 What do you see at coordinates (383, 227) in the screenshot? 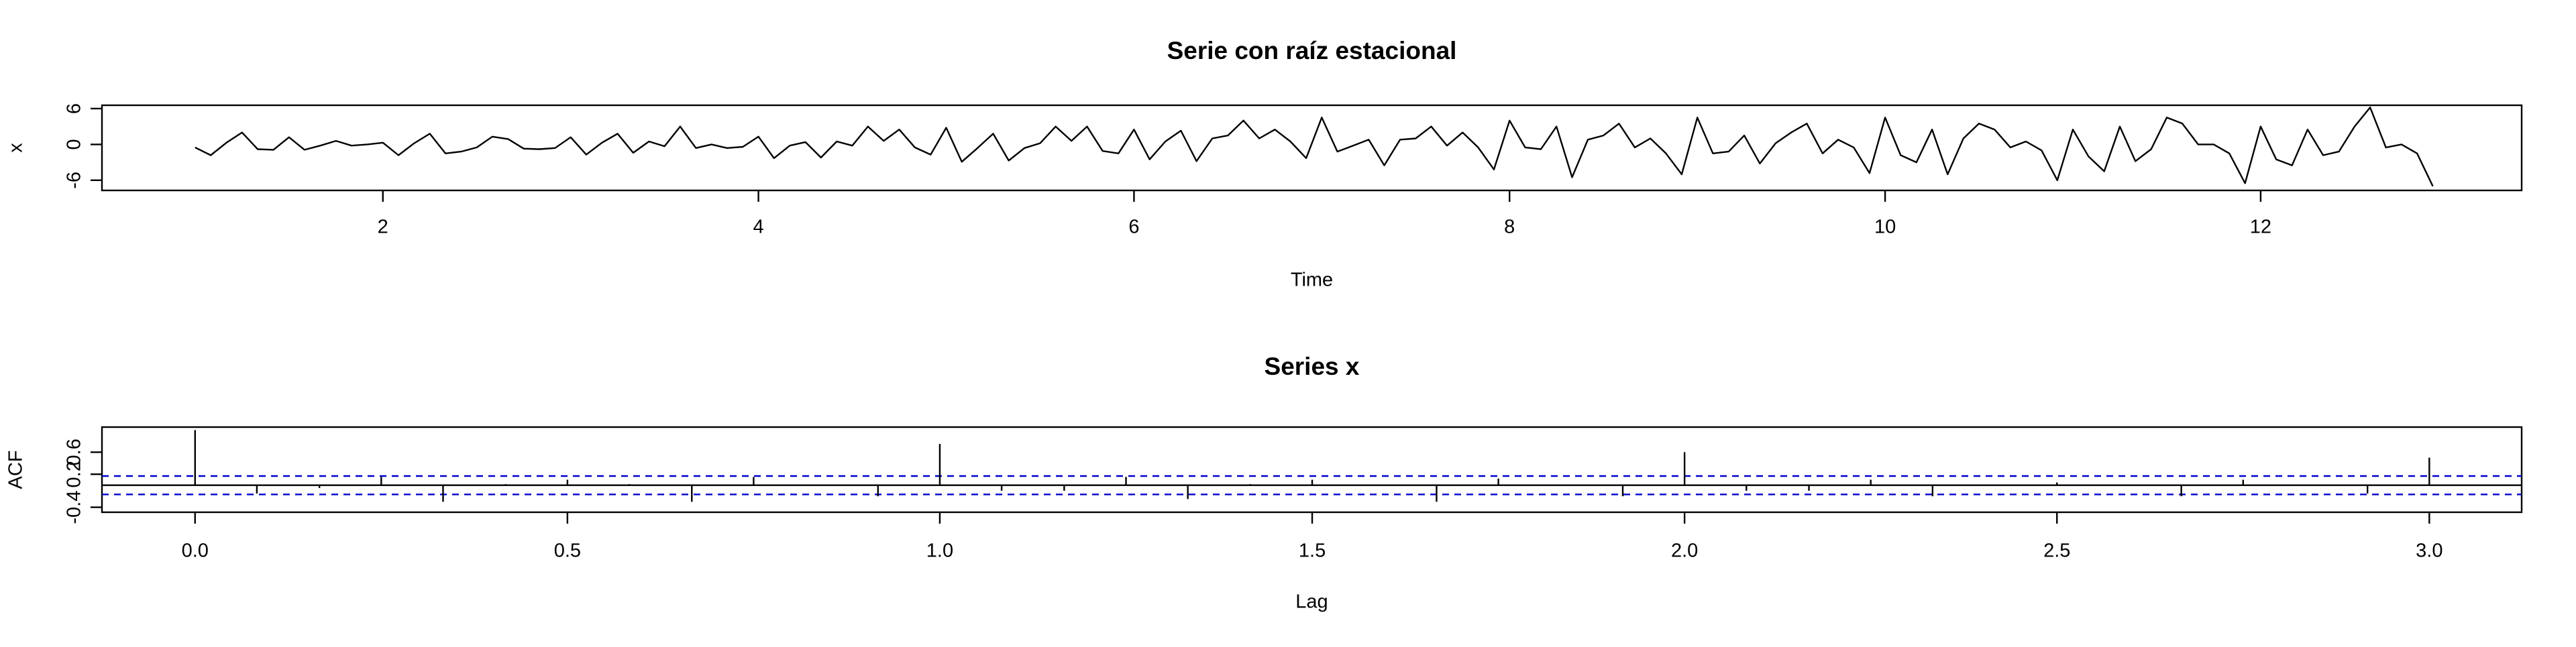
I see `x-tick-label: 2` at bounding box center [383, 227].